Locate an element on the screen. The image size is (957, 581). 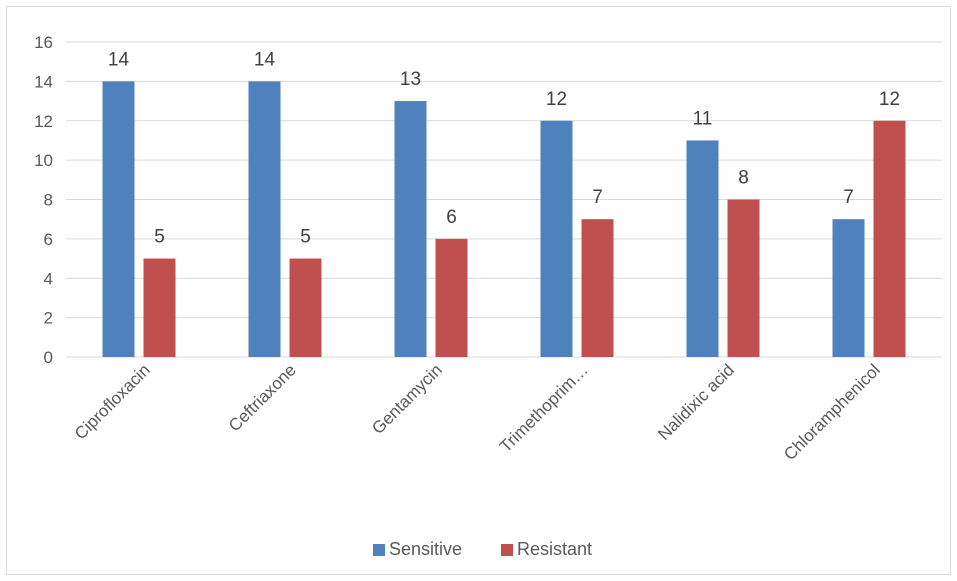
y-tick-label: 14 is located at coordinates (43, 81).